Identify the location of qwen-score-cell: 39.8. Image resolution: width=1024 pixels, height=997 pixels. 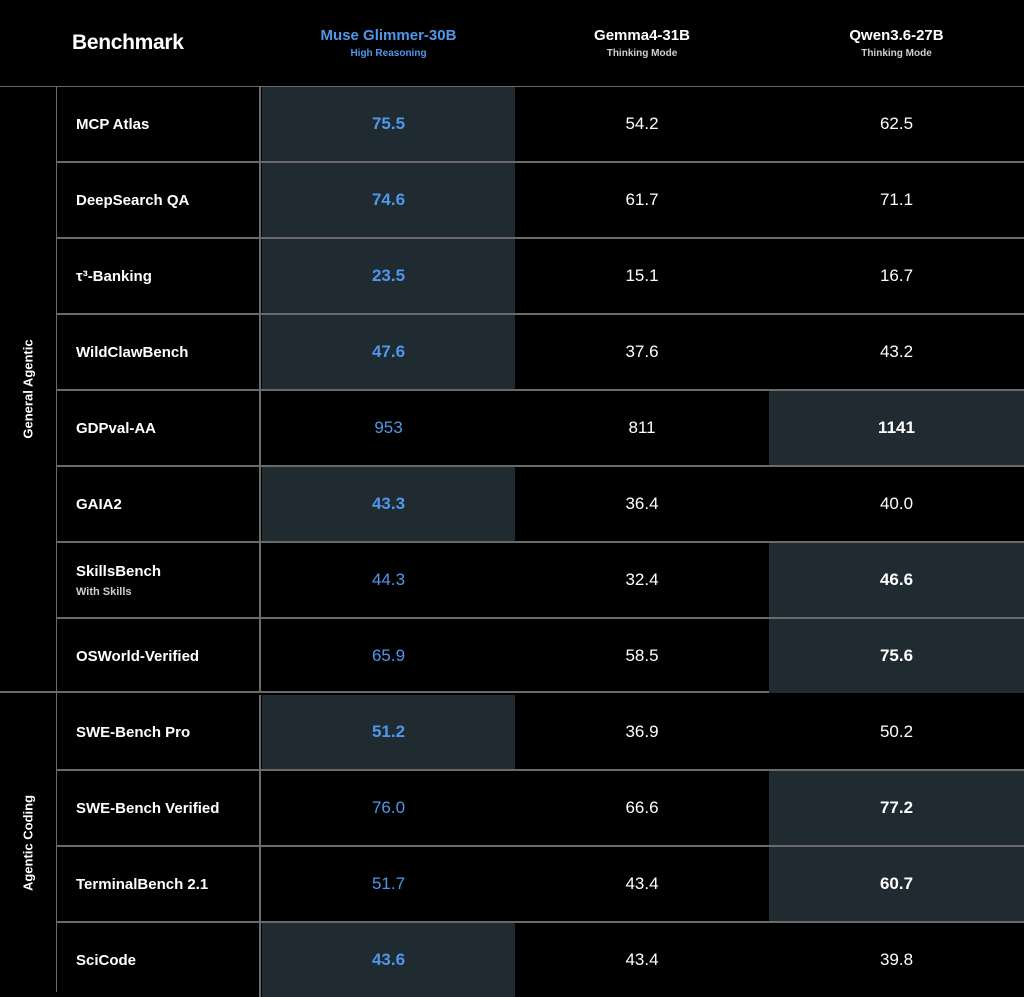
(896, 960).